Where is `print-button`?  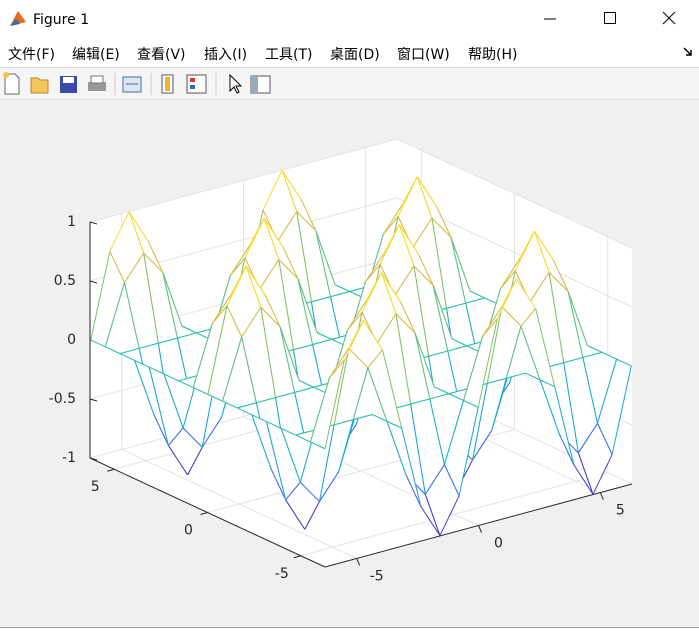
print-button is located at coordinates (97, 83).